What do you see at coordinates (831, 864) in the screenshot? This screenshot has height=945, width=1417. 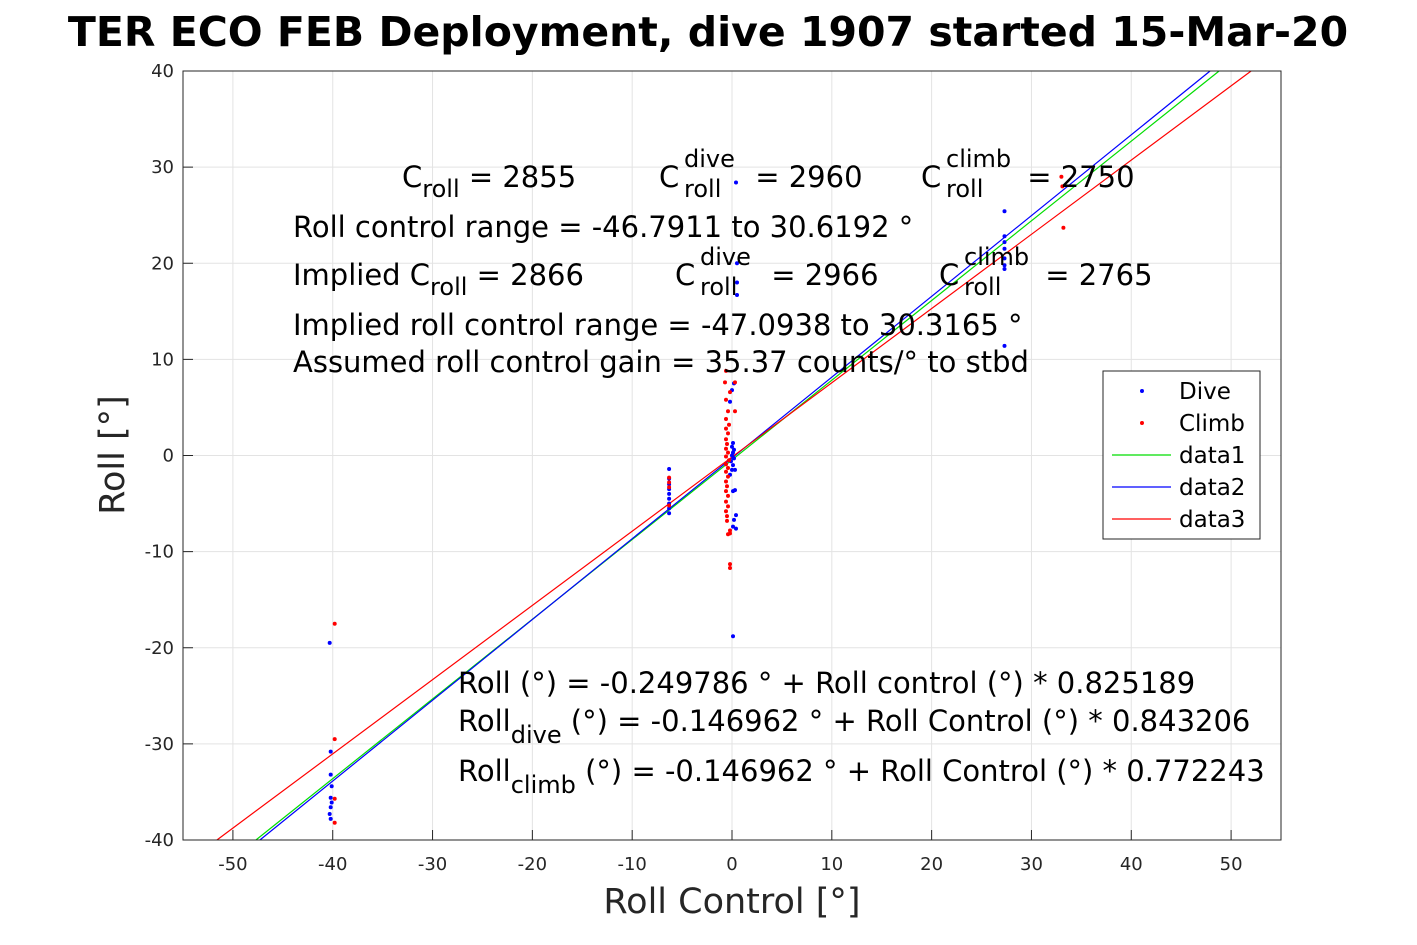 I see `x-tick-label: 10` at bounding box center [831, 864].